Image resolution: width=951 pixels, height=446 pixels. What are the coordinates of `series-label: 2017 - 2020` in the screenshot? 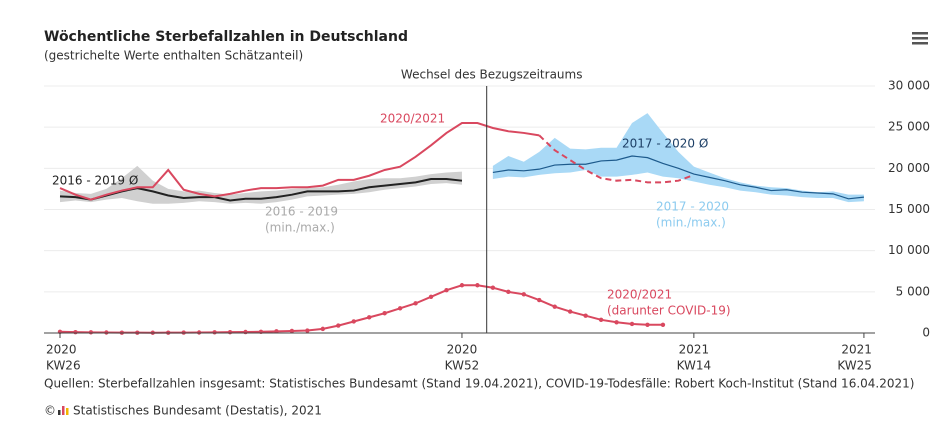 It's located at (692, 207).